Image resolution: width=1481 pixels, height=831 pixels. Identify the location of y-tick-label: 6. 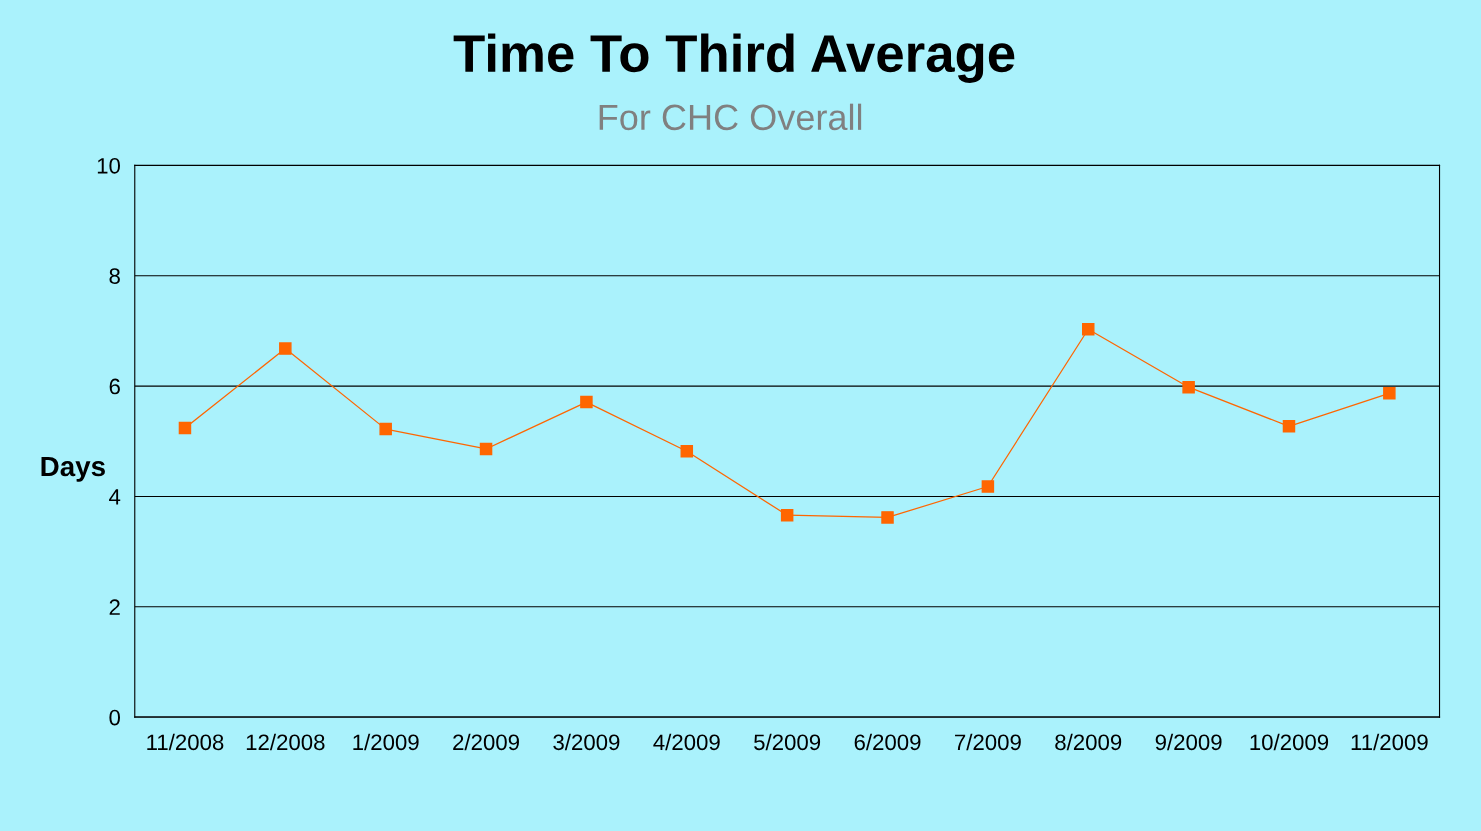
(114, 386).